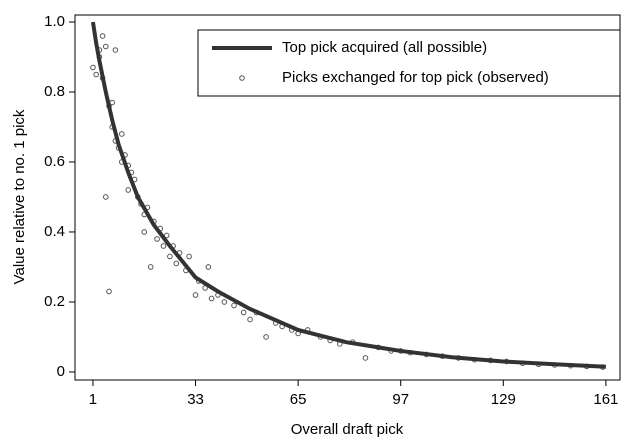  What do you see at coordinates (400, 399) in the screenshot?
I see `x-tick-label: 97` at bounding box center [400, 399].